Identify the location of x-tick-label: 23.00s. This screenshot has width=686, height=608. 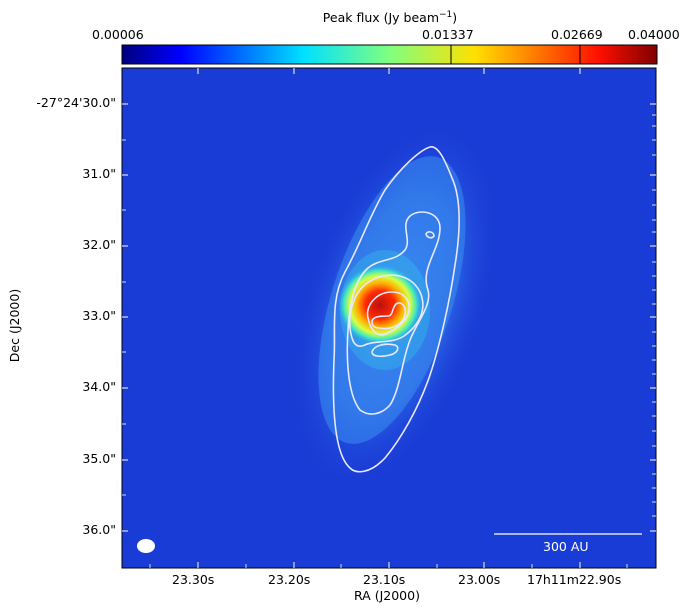
(479, 579).